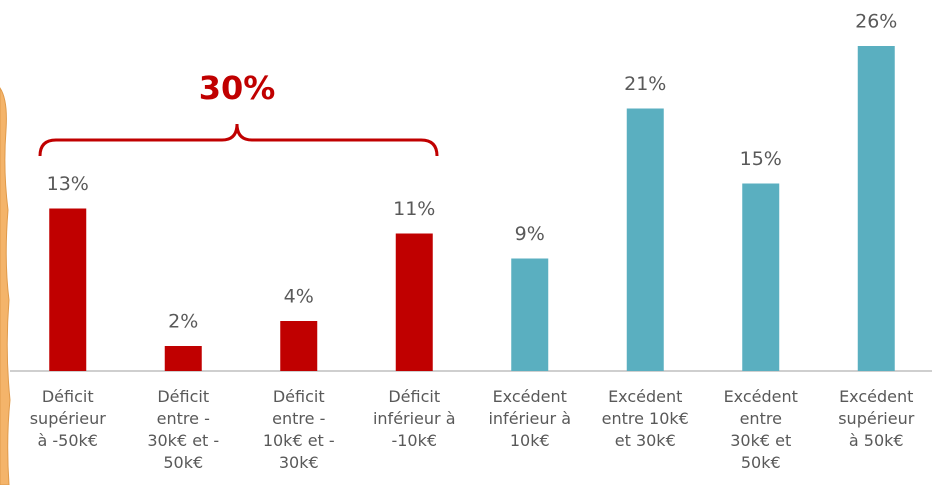 The image size is (932, 485). I want to click on decor-strip, so click(5, 286).